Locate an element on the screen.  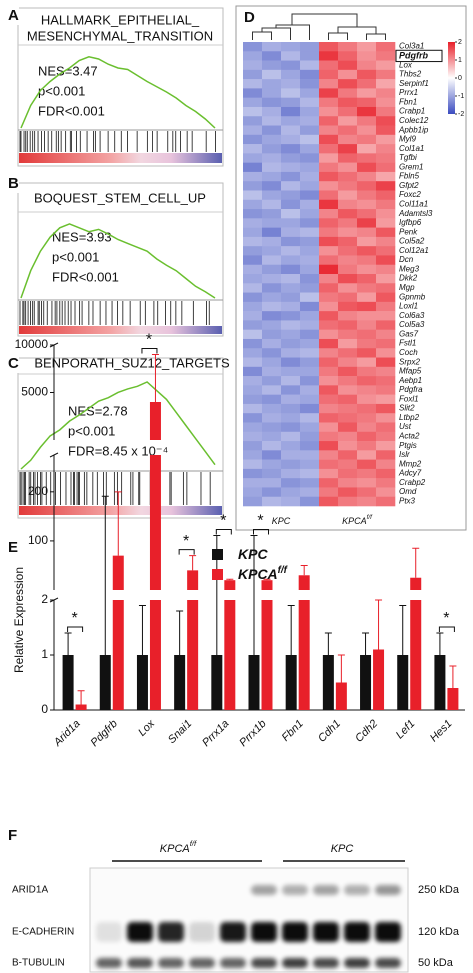
bar is located at coordinates (68, 682).